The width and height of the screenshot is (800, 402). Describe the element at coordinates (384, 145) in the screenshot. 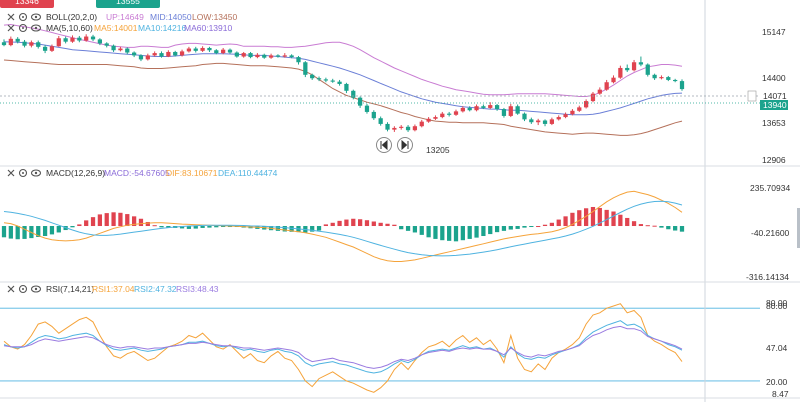

I see `previous-button` at that location.